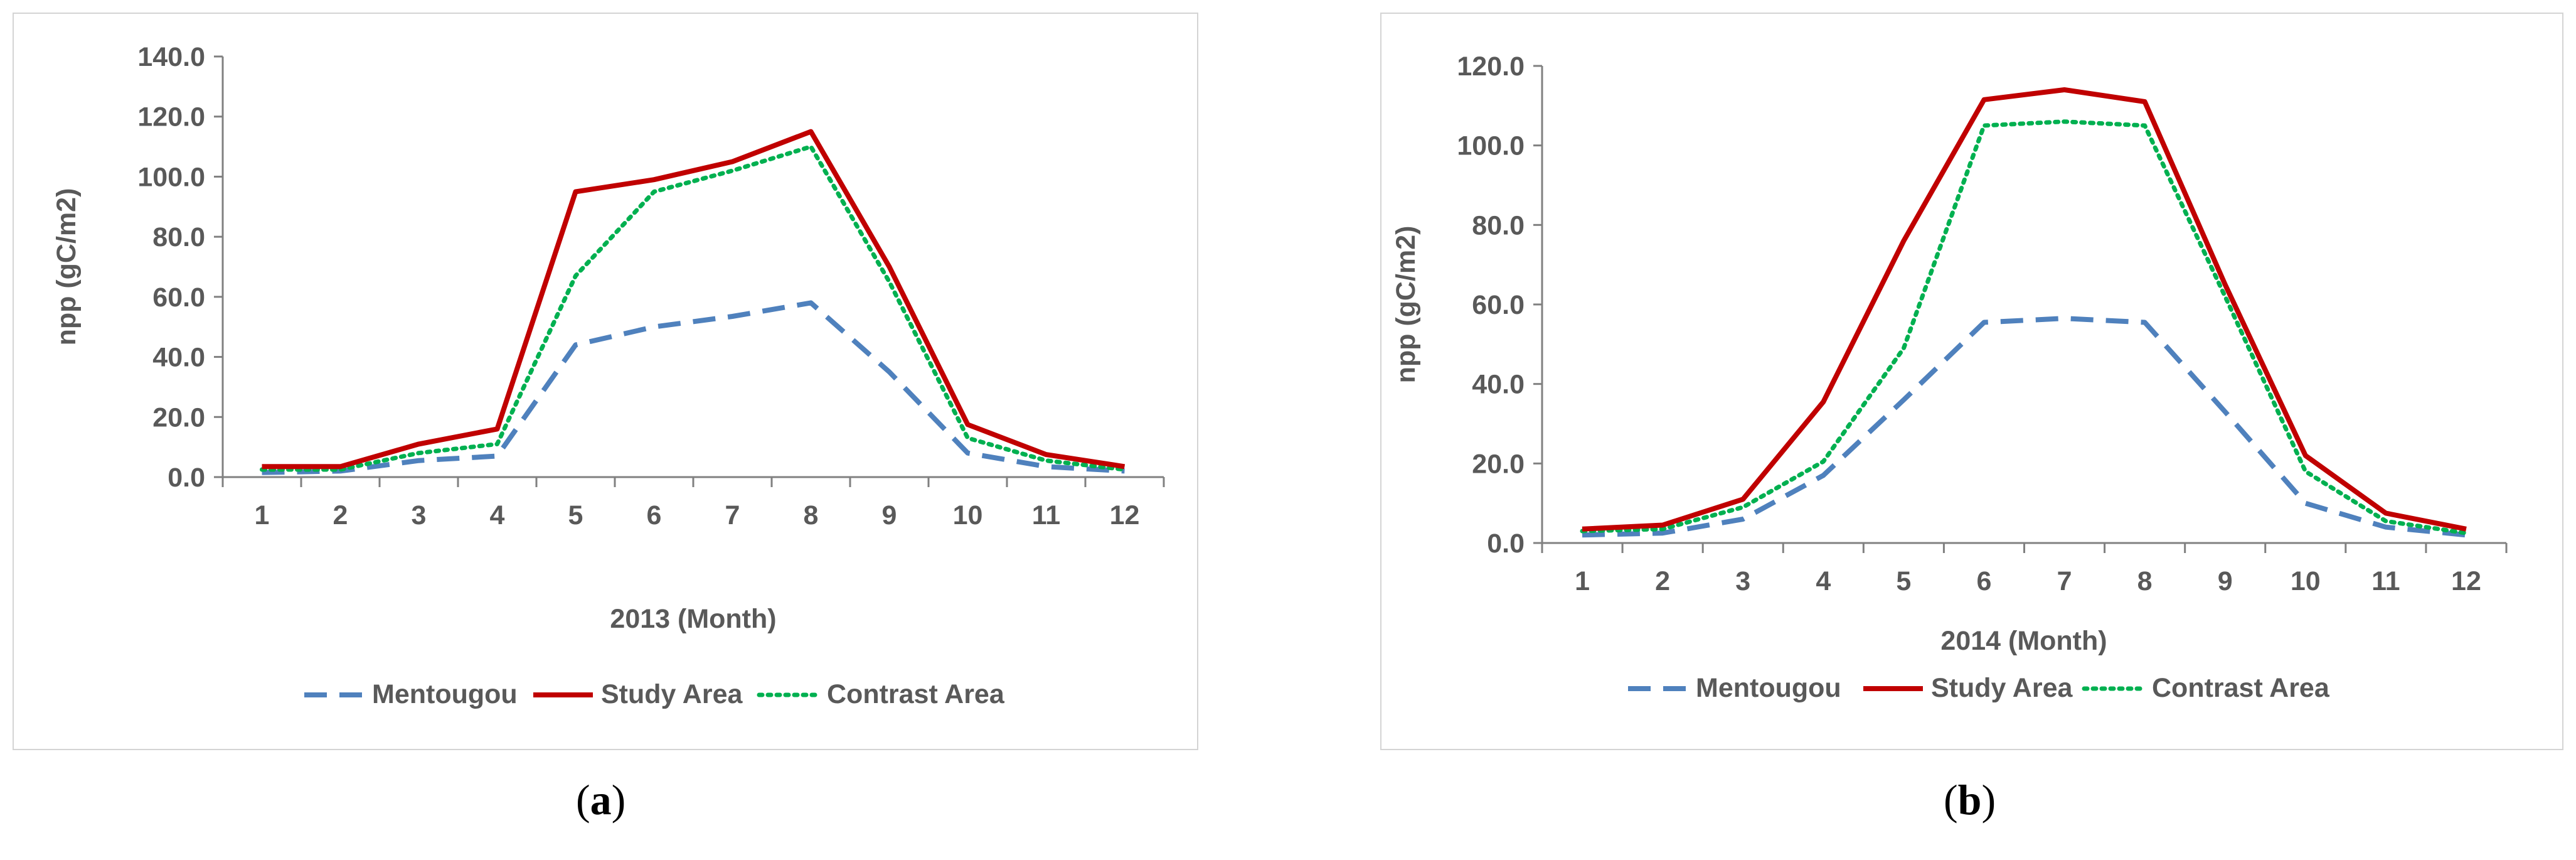  Describe the element at coordinates (171, 57) in the screenshot. I see `y-tick-label: 140.0` at that location.